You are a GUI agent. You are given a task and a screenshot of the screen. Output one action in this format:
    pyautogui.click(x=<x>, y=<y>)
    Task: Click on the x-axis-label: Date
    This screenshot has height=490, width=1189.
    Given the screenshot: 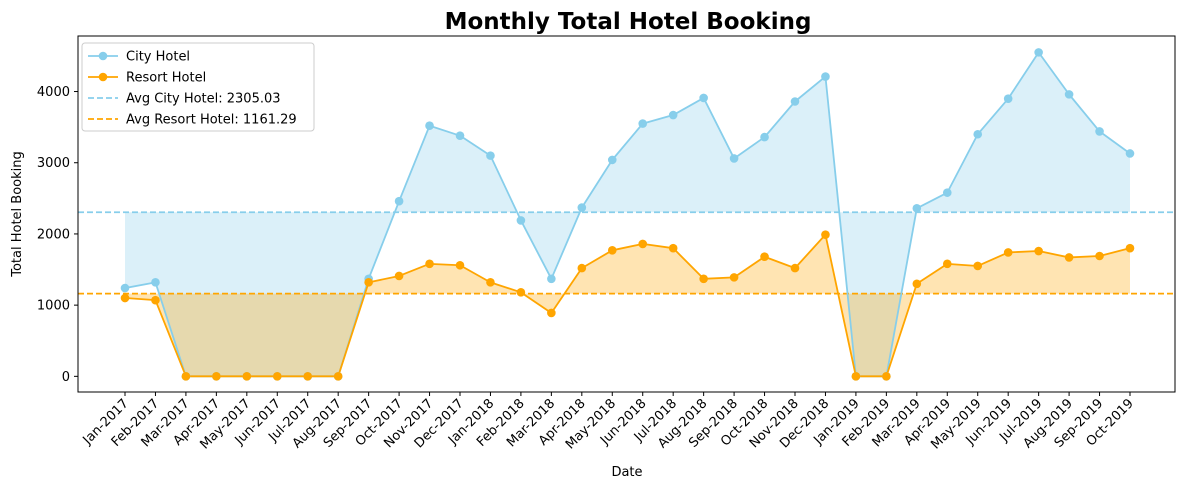 What is the action you would take?
    pyautogui.click(x=626, y=472)
    